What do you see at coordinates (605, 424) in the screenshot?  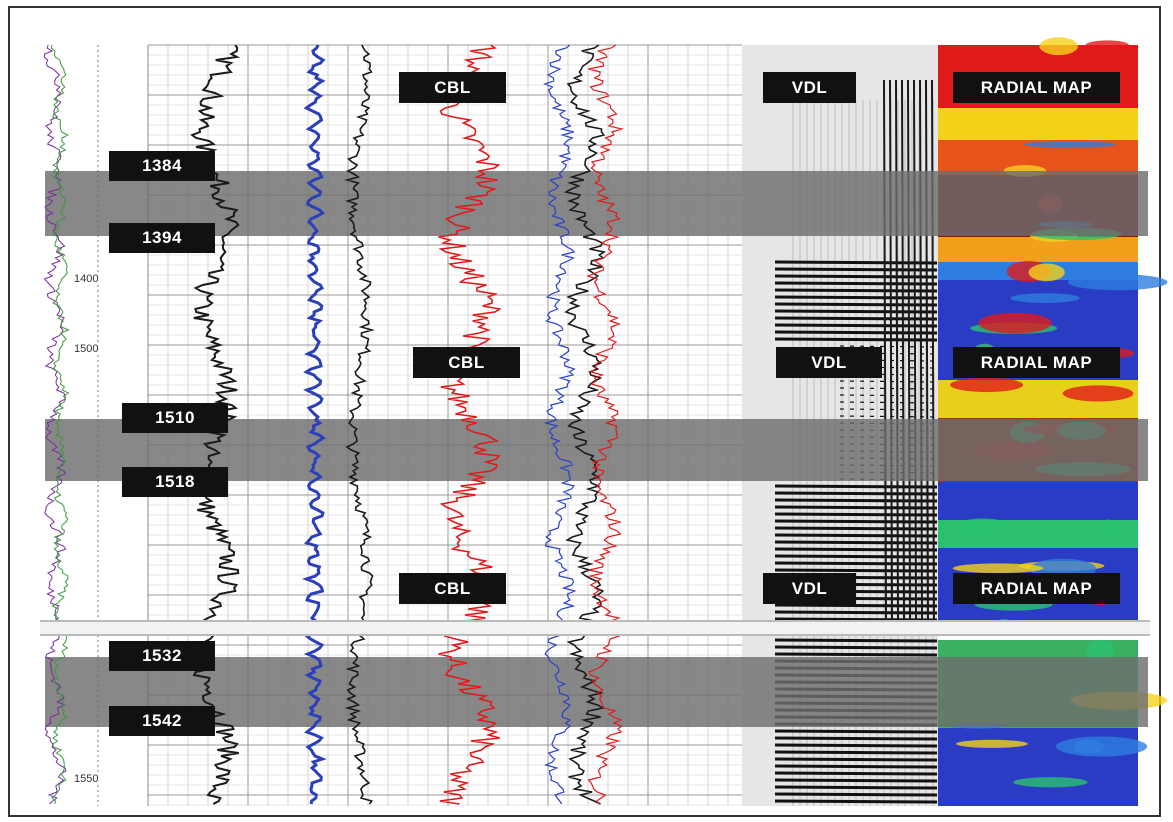 I see `amplitude-red-curve` at bounding box center [605, 424].